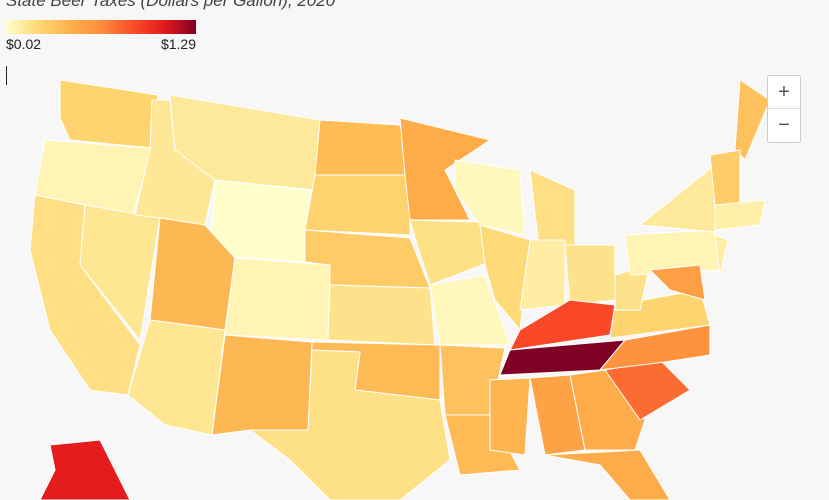  I want to click on legend-ramp, so click(101, 27).